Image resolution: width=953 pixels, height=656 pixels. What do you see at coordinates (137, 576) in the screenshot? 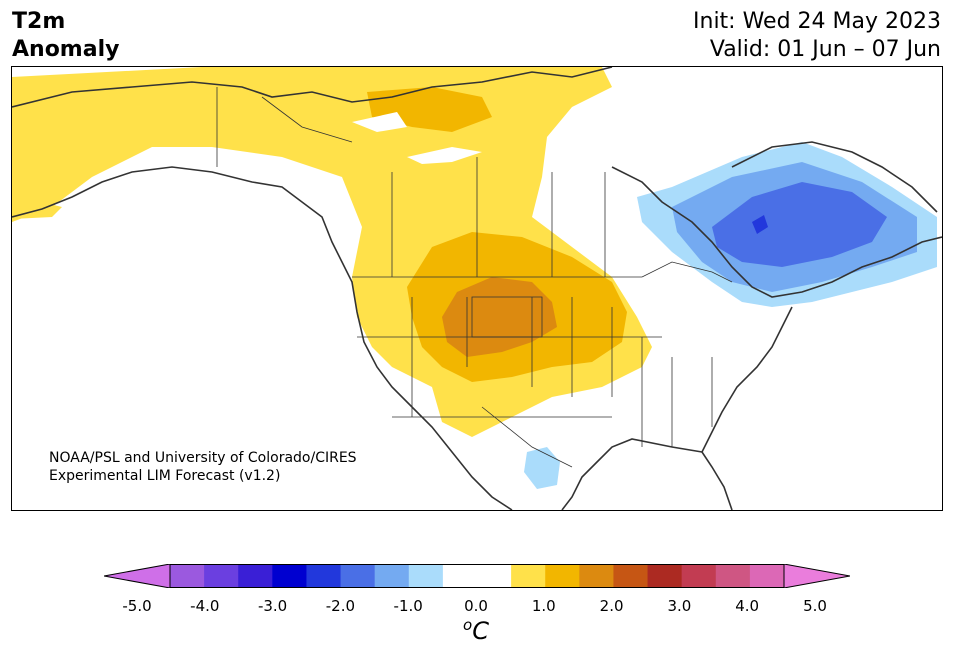
I see `colorbar-extend-low` at bounding box center [137, 576].